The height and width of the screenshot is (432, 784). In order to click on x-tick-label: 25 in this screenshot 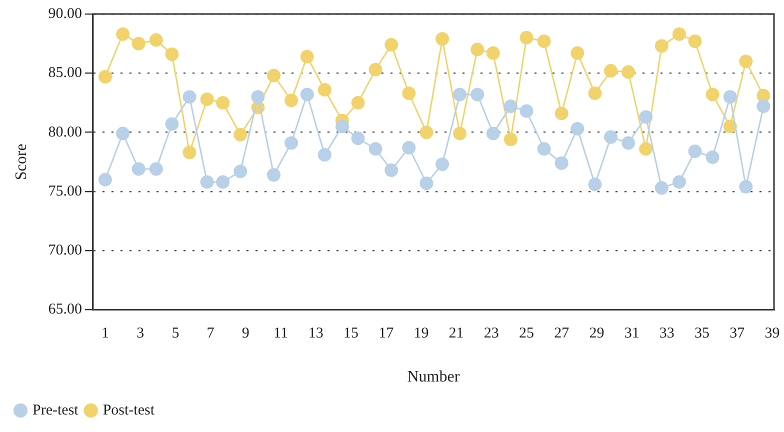, I will do `click(526, 334)`.